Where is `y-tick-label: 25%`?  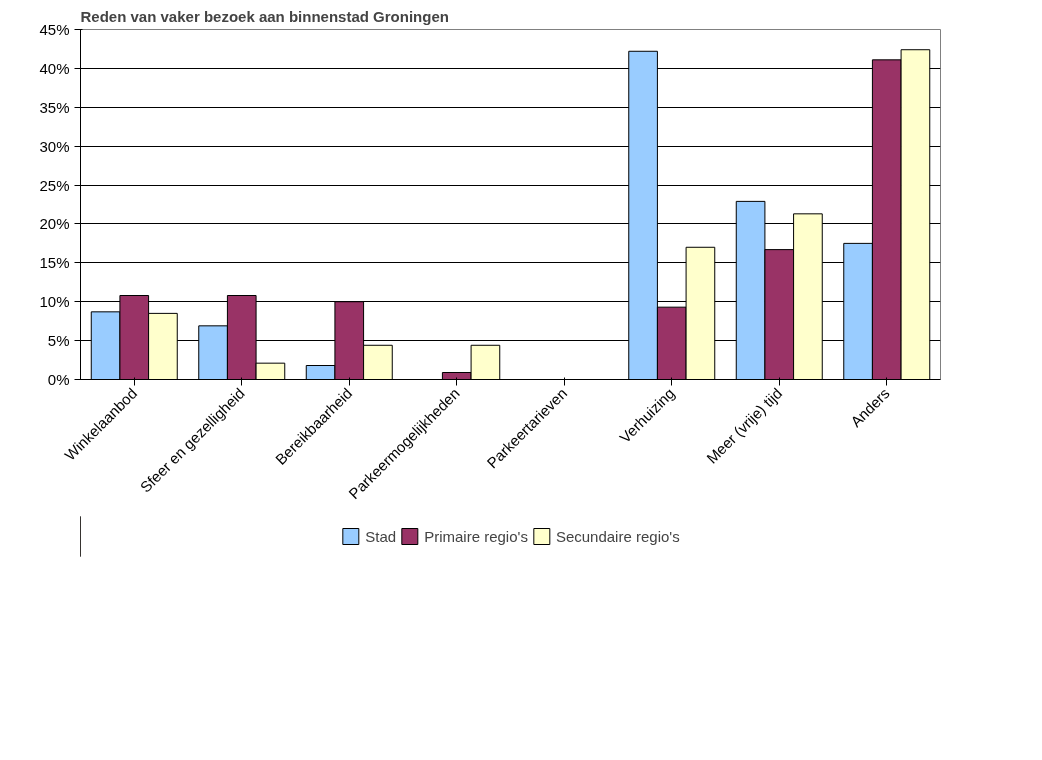 y-tick-label: 25% is located at coordinates (54, 185).